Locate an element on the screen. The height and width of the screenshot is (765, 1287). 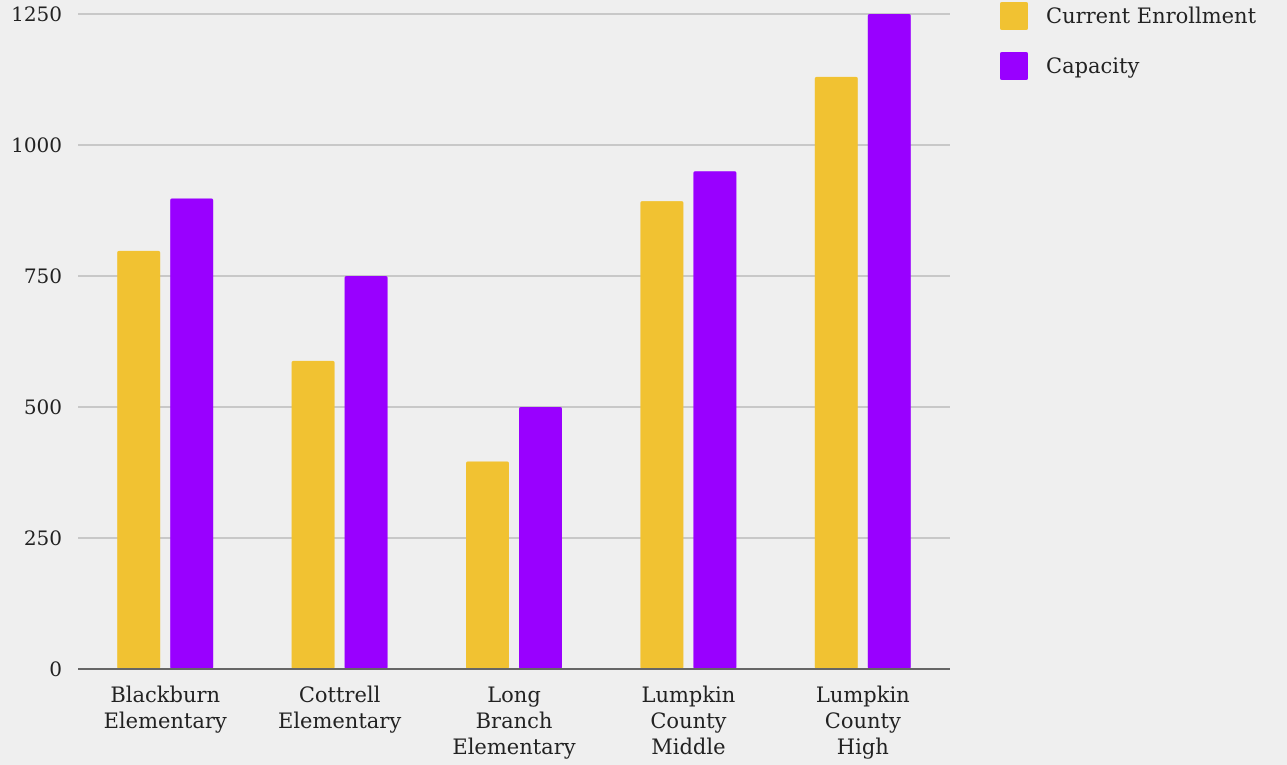
x-tick-label-2: Long Branch Elementary is located at coordinates (513, 721).